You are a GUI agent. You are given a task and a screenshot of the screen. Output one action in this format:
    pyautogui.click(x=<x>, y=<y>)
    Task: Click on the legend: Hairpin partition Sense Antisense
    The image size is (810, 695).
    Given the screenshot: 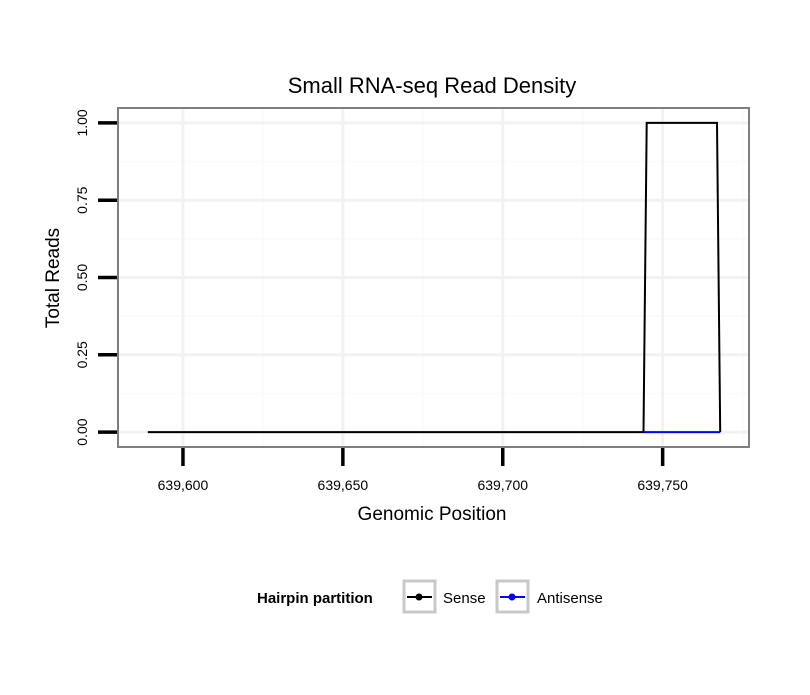 What is the action you would take?
    pyautogui.click(x=430, y=596)
    